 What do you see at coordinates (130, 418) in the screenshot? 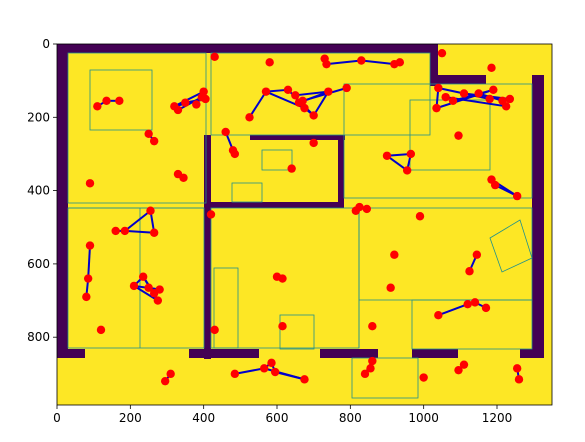
I see `x-tick-label: 200` at bounding box center [130, 418].